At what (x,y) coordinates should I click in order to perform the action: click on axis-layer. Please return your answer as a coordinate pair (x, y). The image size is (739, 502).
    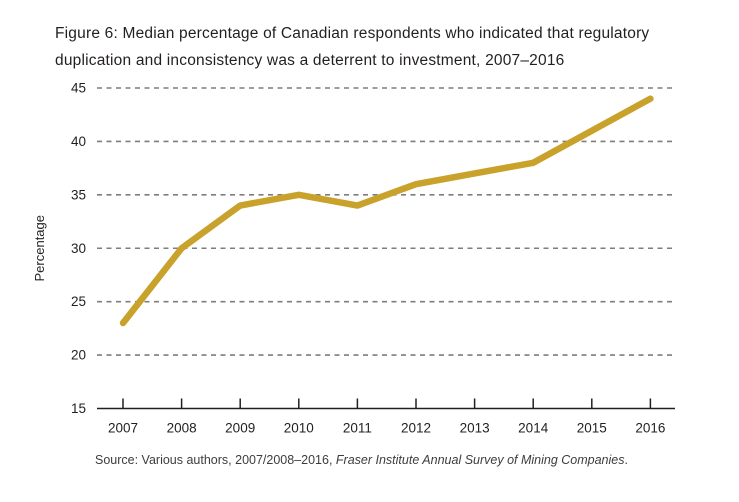
    Looking at the image, I should click on (386, 404).